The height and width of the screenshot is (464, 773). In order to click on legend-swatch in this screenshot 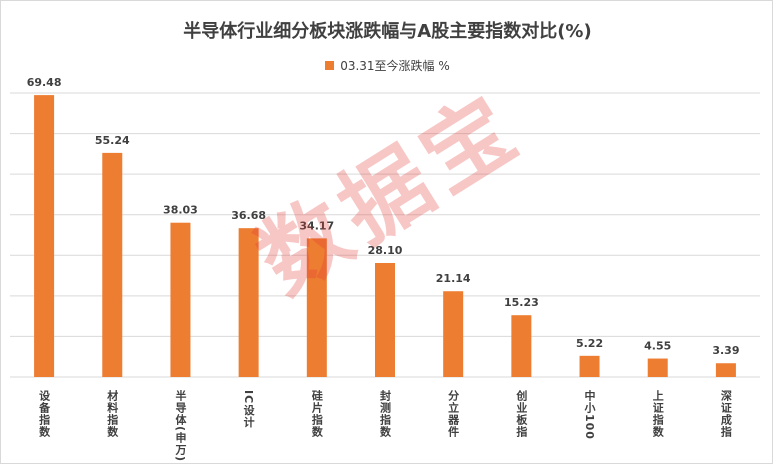, I will do `click(330, 65)`.